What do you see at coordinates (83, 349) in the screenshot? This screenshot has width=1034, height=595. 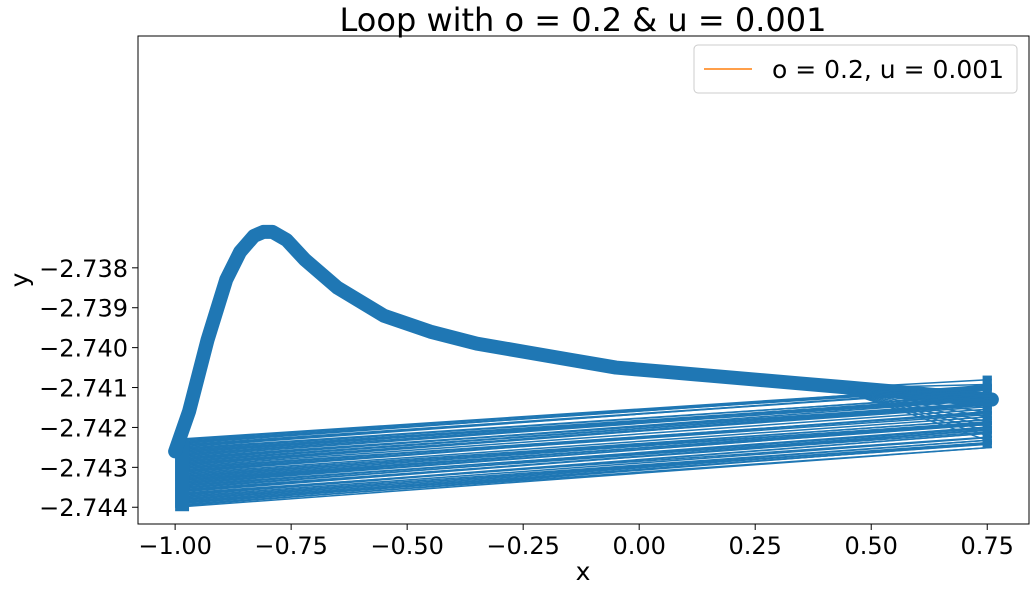 I see `y-tick-label: −2.740` at bounding box center [83, 349].